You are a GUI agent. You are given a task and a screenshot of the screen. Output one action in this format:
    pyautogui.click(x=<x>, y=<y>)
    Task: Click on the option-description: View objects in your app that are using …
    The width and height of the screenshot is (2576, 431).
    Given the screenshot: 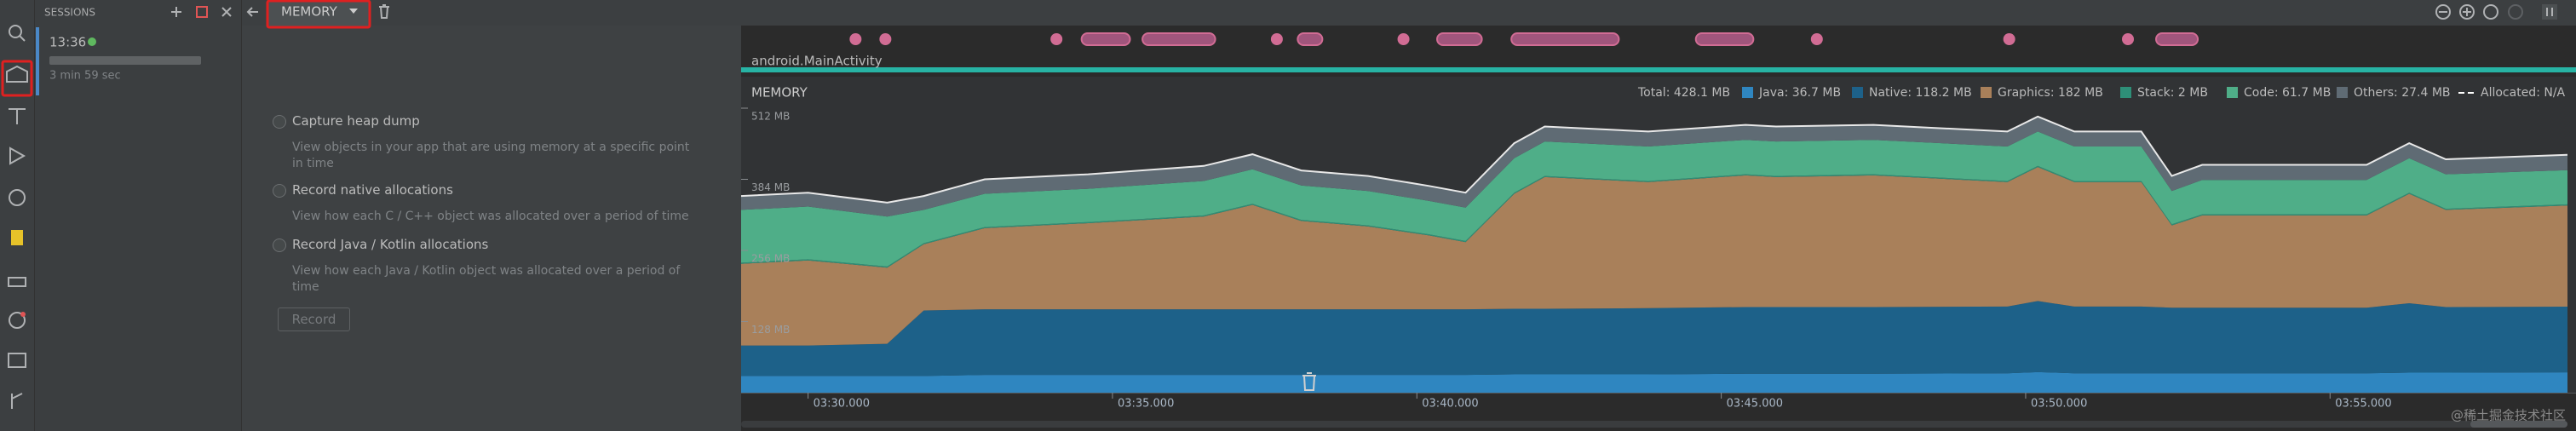 What is the action you would take?
    pyautogui.click(x=491, y=155)
    